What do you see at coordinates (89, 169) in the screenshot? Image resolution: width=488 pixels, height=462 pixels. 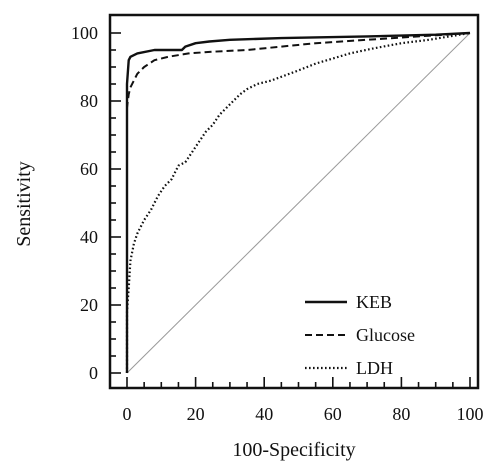 I see `y-tick-label: 60` at bounding box center [89, 169].